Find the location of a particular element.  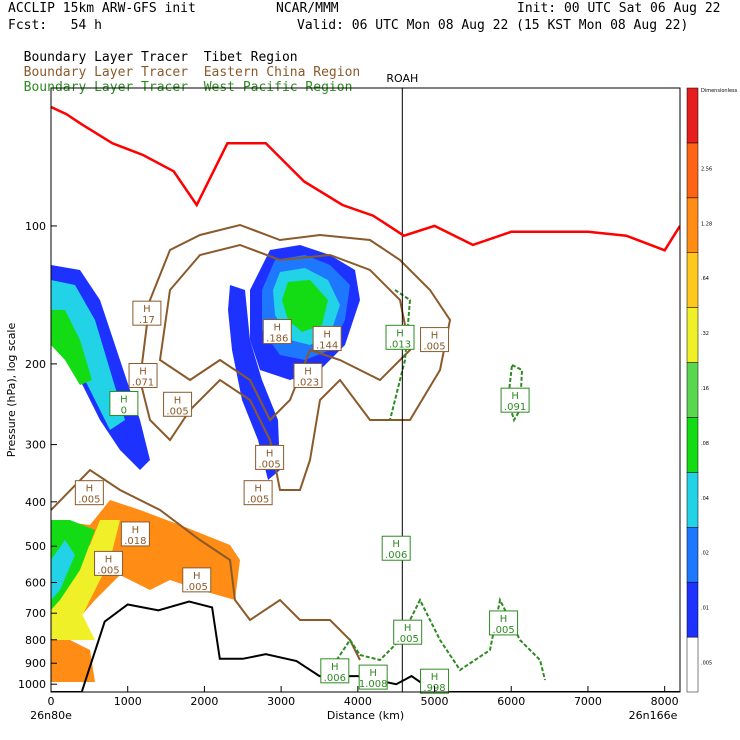

contour-label-value: .071 is located at coordinates (143, 382).